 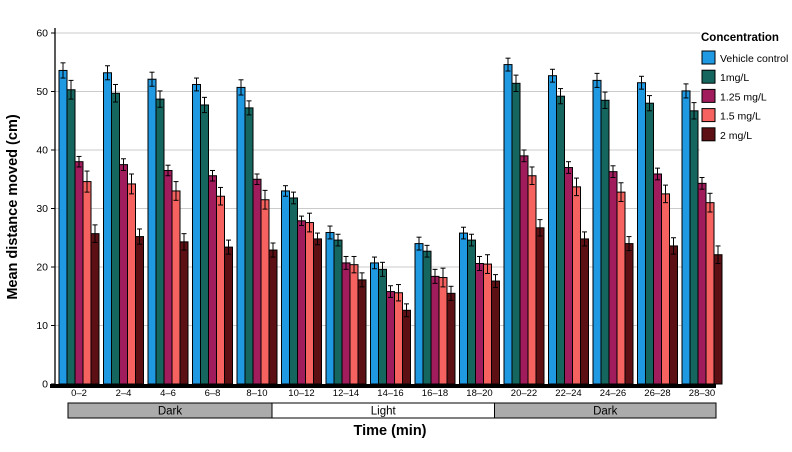 I want to click on y-tick-label: 40, so click(x=42, y=151).